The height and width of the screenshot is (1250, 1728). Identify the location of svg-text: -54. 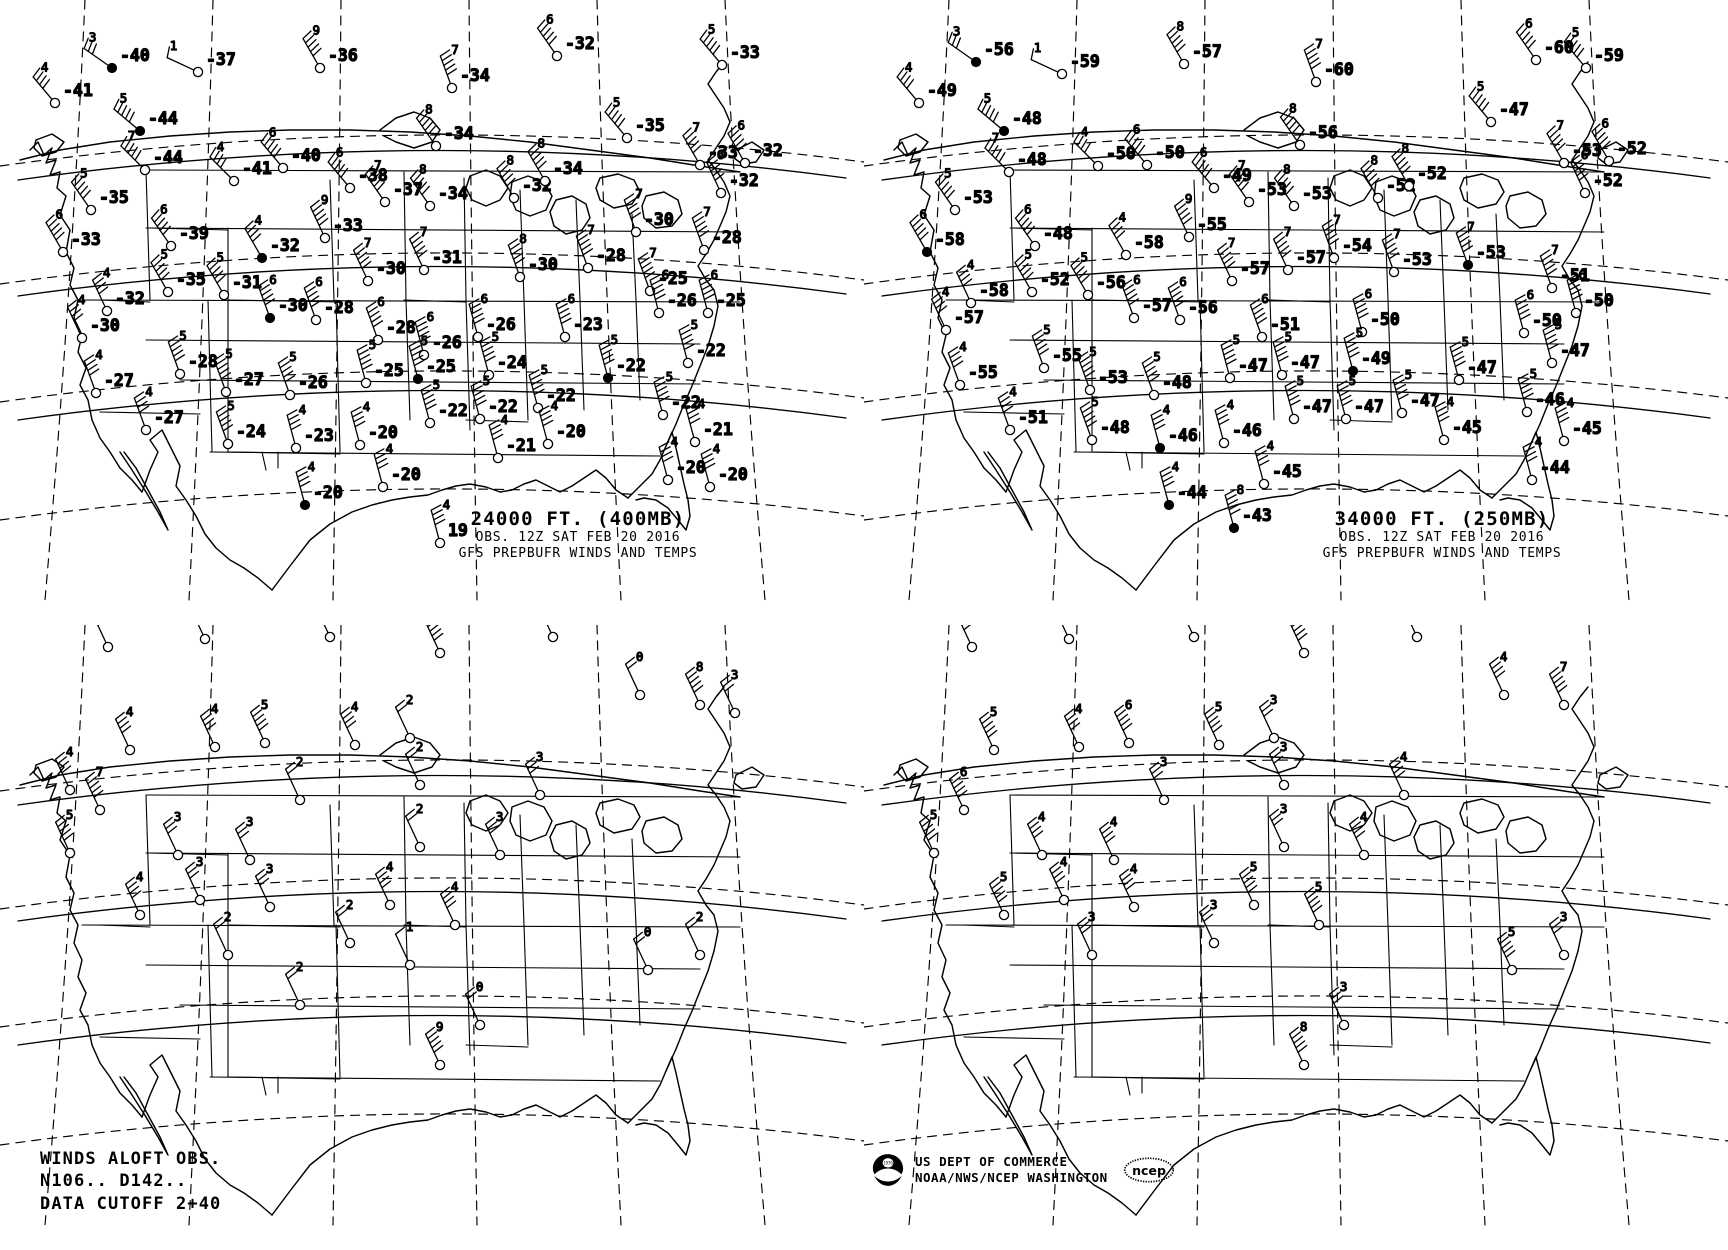
(1357, 245).